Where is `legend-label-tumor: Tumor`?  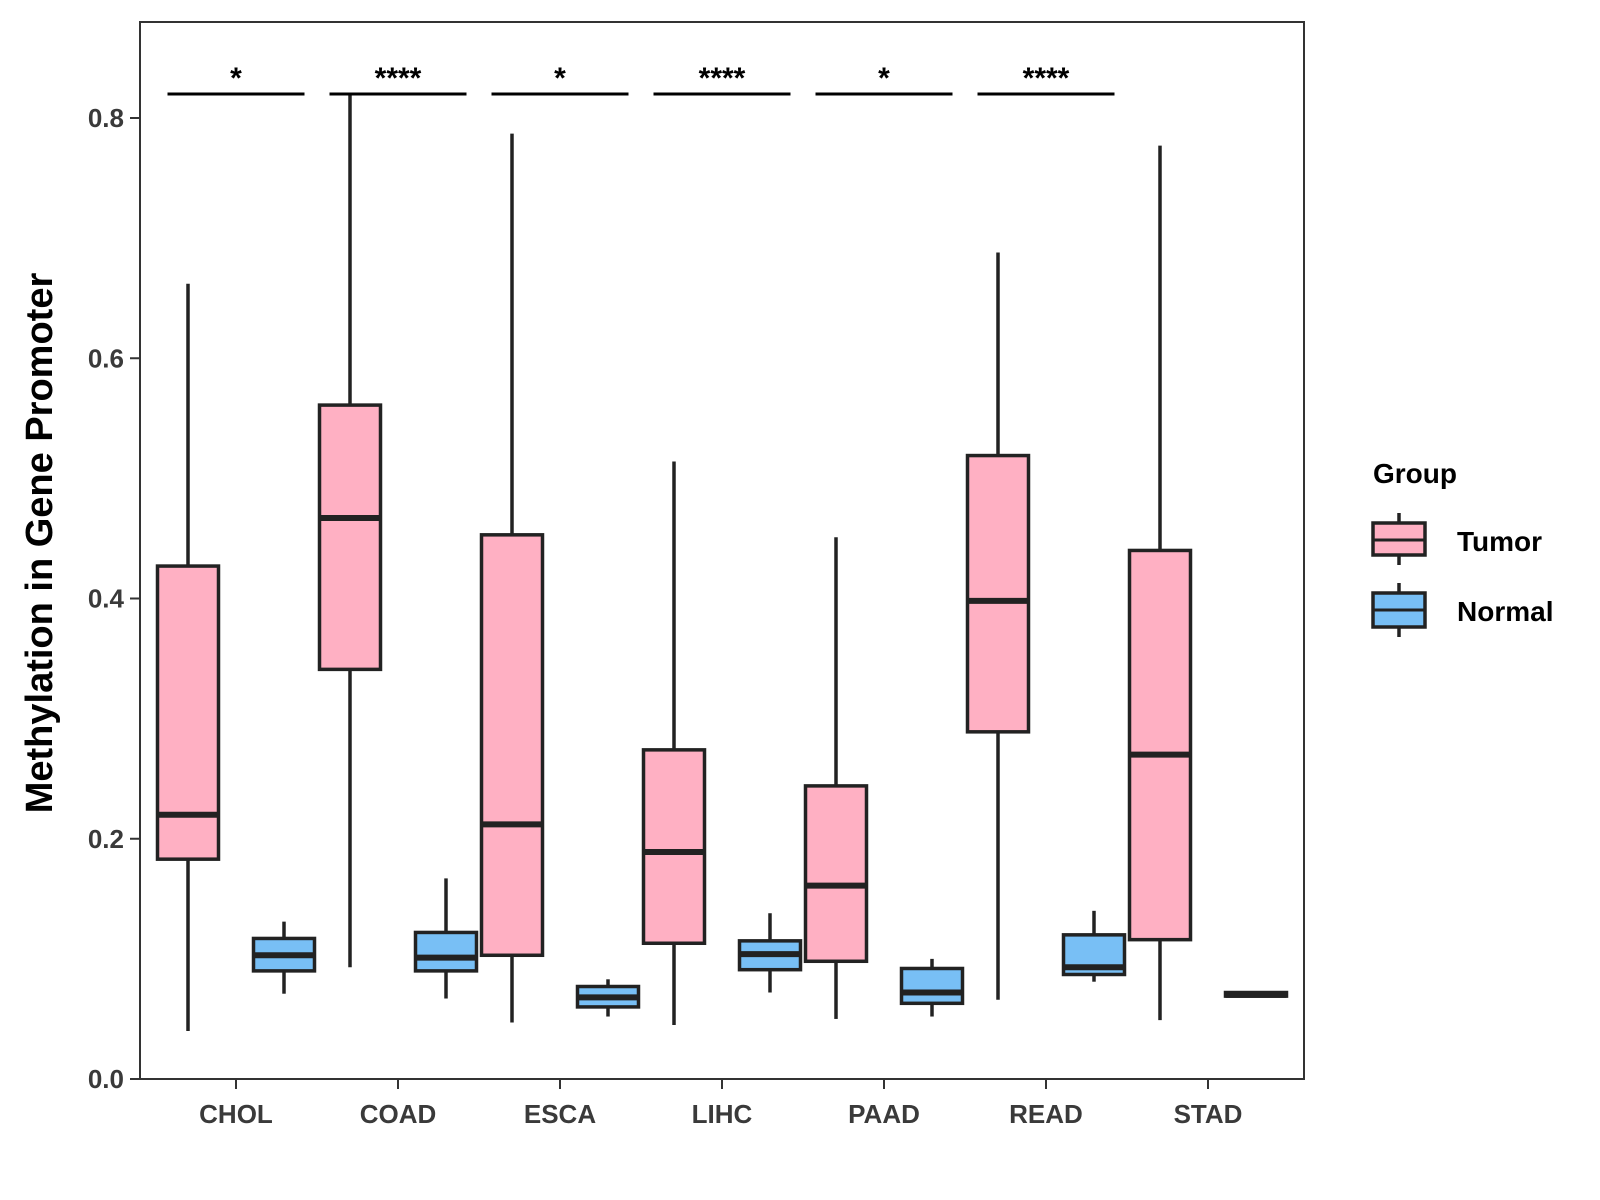
legend-label-tumor: Tumor is located at coordinates (1499, 541).